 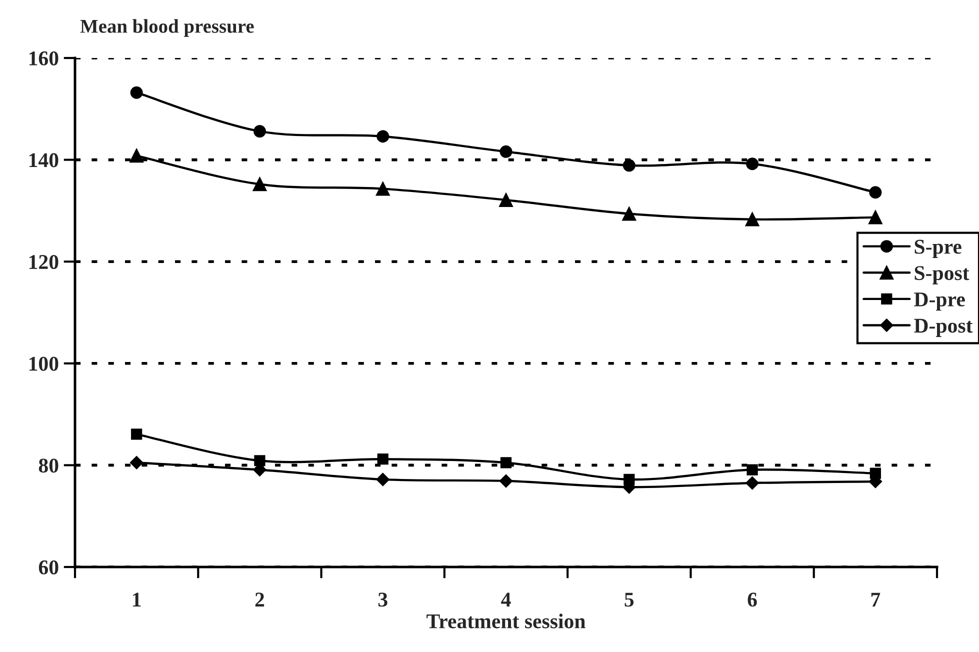 I want to click on legend-label: S-post, so click(x=942, y=275).